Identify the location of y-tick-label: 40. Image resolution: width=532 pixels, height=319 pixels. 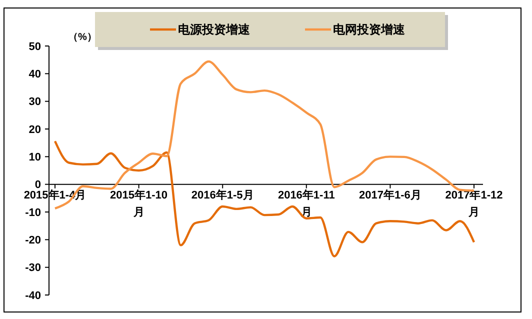
(34, 74).